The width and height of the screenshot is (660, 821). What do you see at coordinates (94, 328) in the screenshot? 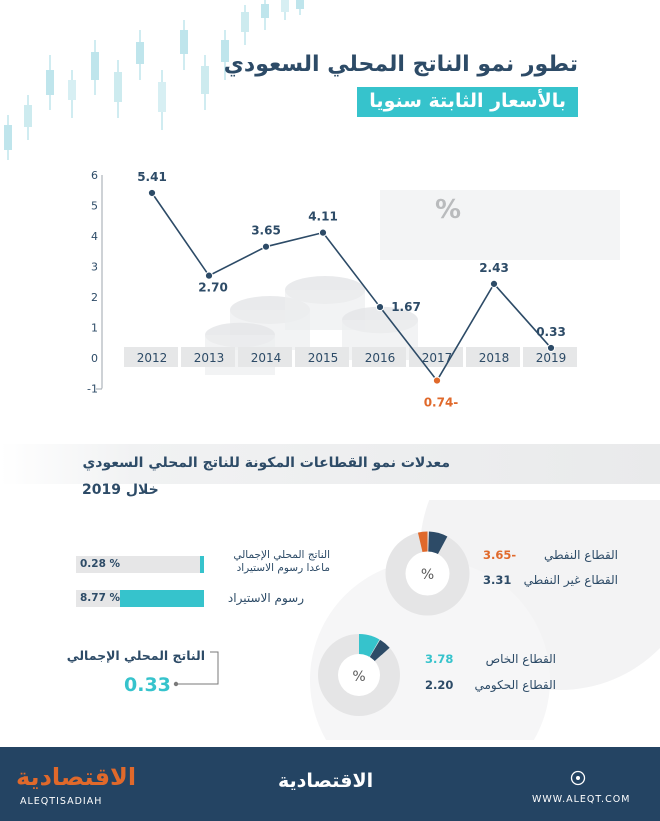
I see `y-tick-label: 1` at bounding box center [94, 328].